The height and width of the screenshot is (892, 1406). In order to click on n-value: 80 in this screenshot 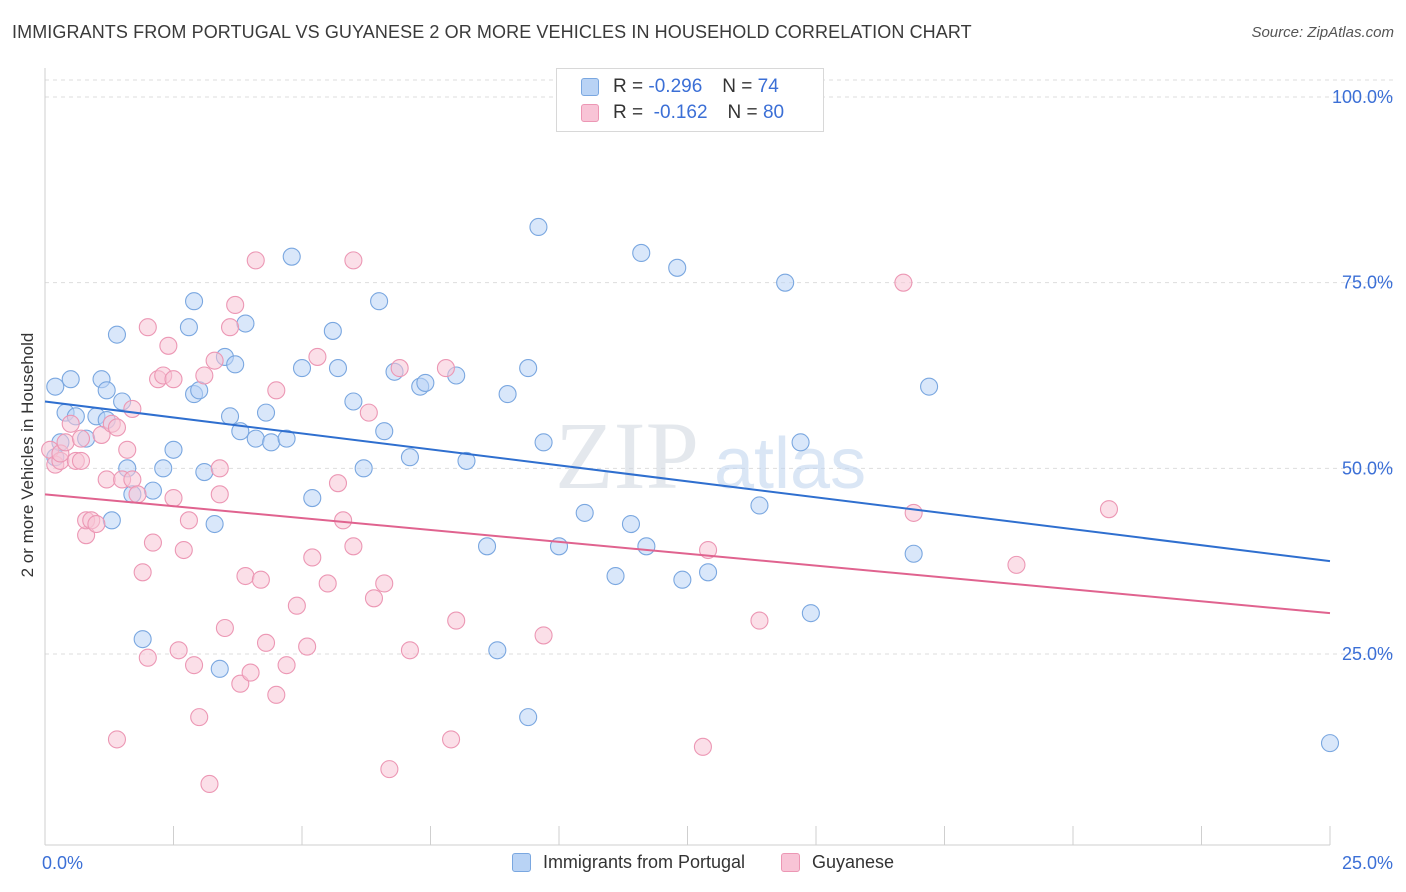, I will do `click(773, 112)`.